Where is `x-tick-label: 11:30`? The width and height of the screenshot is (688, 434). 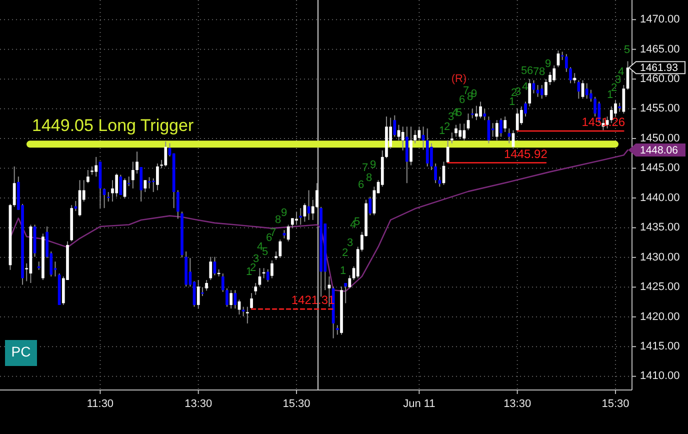 x-tick-label: 11:30 is located at coordinates (100, 404).